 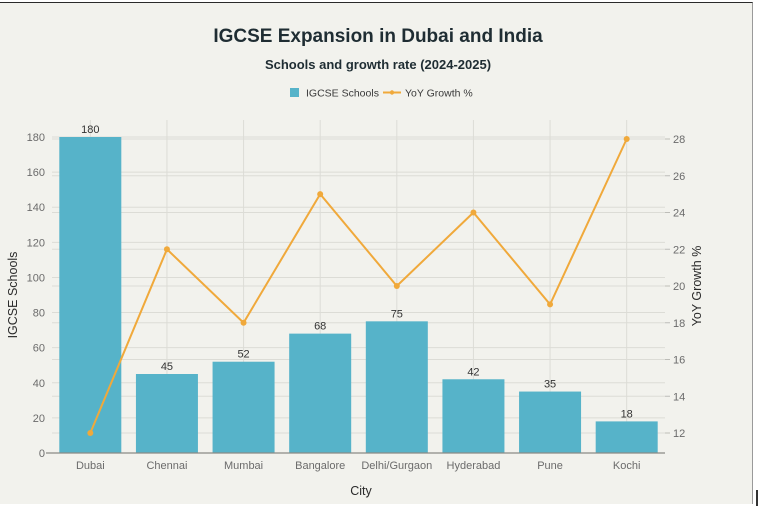 What do you see at coordinates (13, 295) in the screenshot?
I see `y-axis-title: IGCSE Schools` at bounding box center [13, 295].